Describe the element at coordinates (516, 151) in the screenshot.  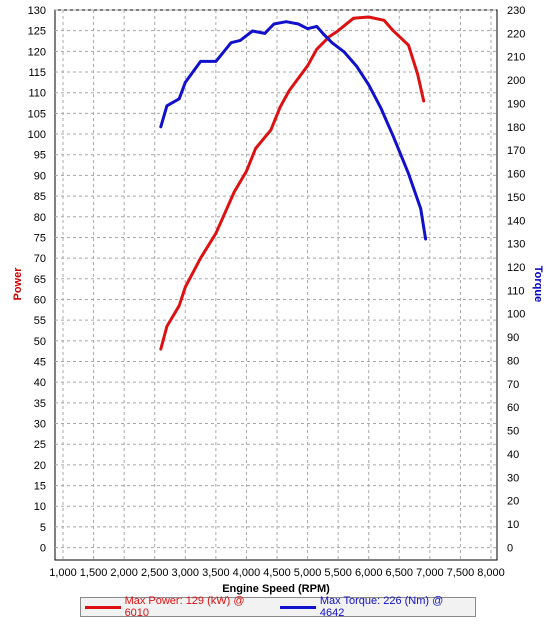
I see `y-right-tick-label: 170` at that location.